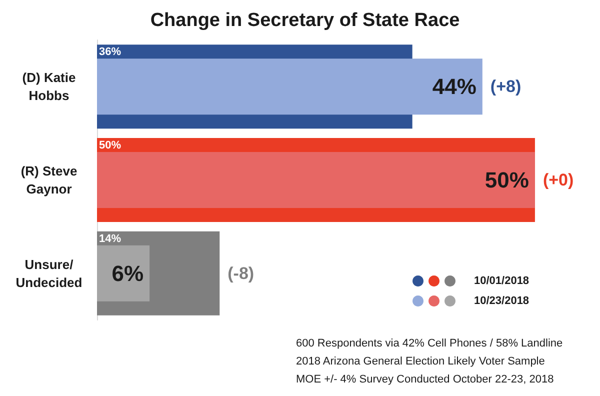 This screenshot has height=396, width=600. I want to click on data-label: 44%, so click(454, 87).